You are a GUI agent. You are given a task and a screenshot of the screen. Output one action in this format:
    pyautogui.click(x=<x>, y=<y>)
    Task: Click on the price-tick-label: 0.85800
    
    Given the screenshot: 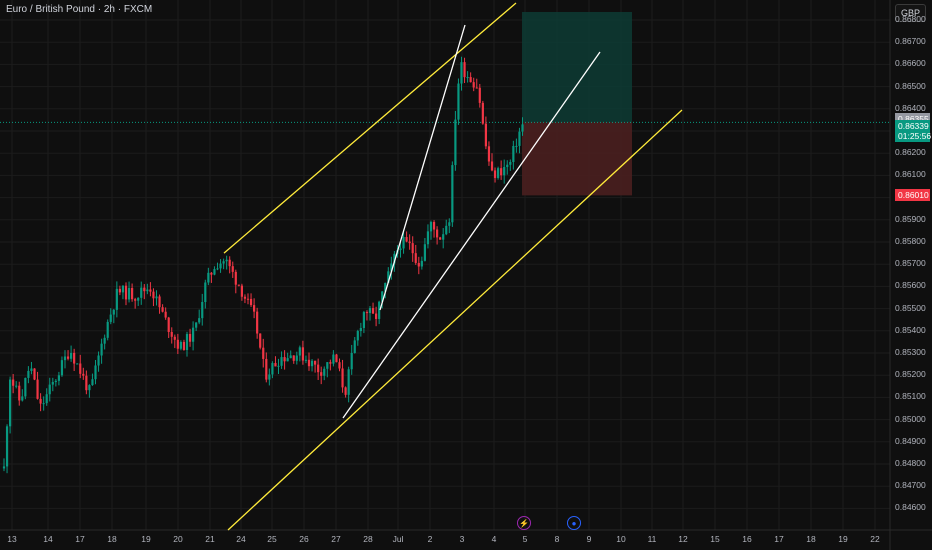 What is the action you would take?
    pyautogui.click(x=910, y=241)
    